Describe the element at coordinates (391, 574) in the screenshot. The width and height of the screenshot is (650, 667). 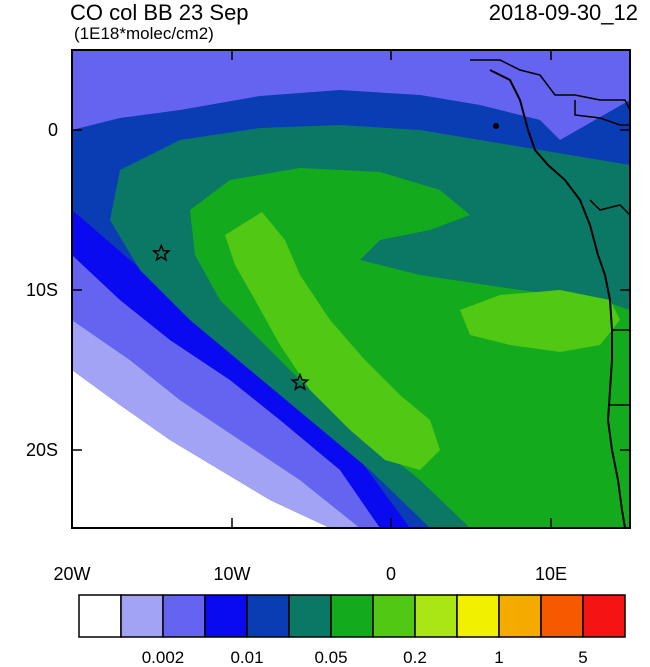
I see `x-tick-label-0: 0` at that location.